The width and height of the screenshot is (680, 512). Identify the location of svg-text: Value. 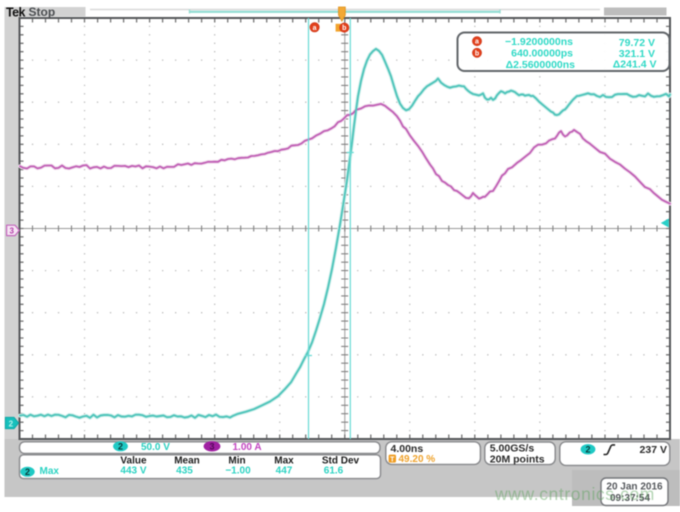
(133, 461).